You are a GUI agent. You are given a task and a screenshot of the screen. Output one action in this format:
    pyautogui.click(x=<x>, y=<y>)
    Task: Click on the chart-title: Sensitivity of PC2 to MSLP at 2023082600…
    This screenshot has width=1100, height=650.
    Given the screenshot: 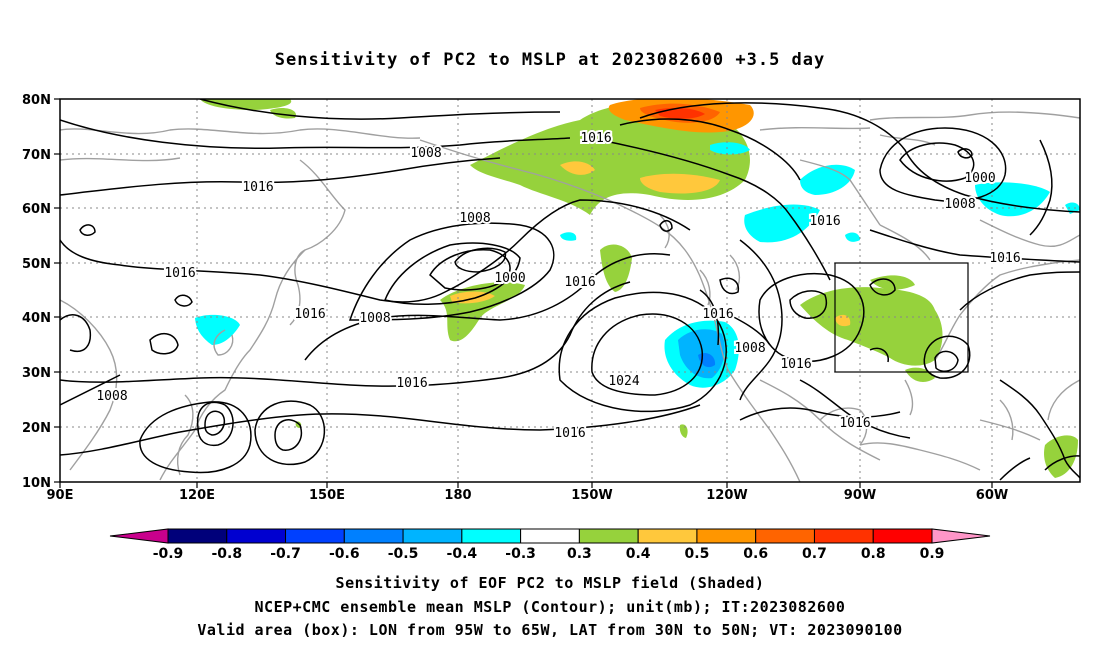 What is the action you would take?
    pyautogui.click(x=550, y=60)
    